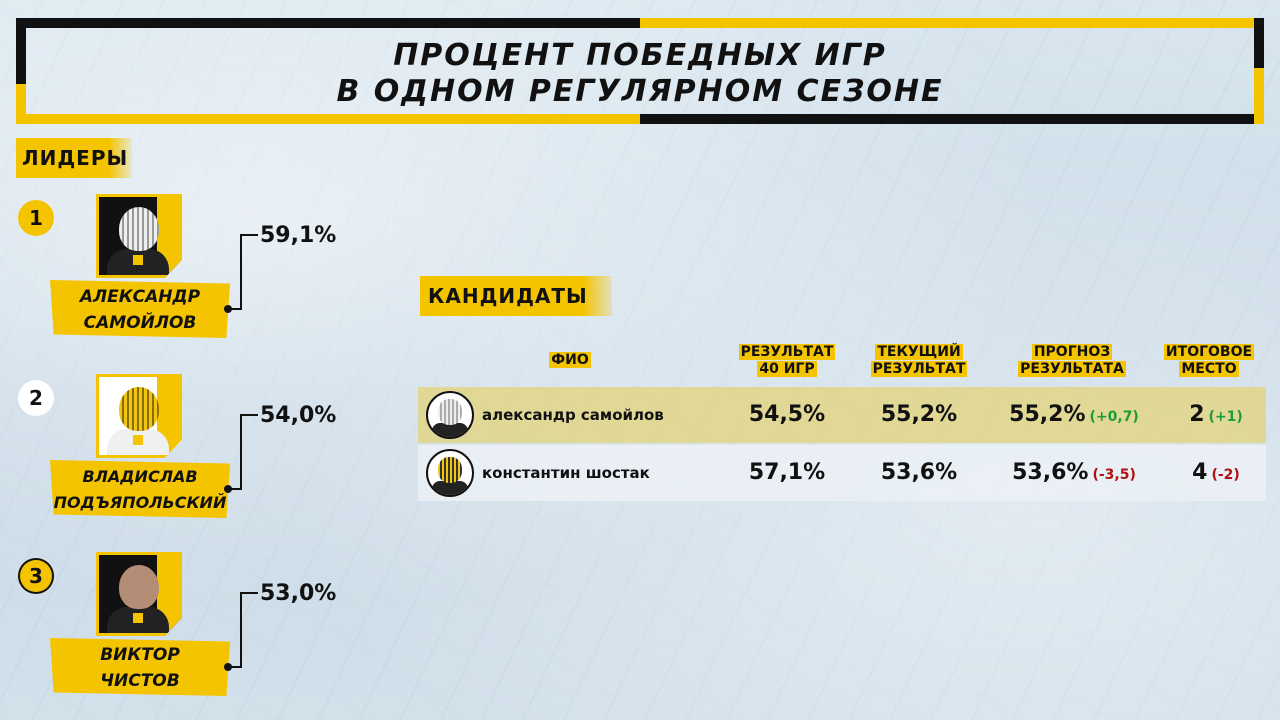 This screenshot has height=720, width=1280. Describe the element at coordinates (1197, 414) in the screenshot. I see `place-value: 2` at that location.